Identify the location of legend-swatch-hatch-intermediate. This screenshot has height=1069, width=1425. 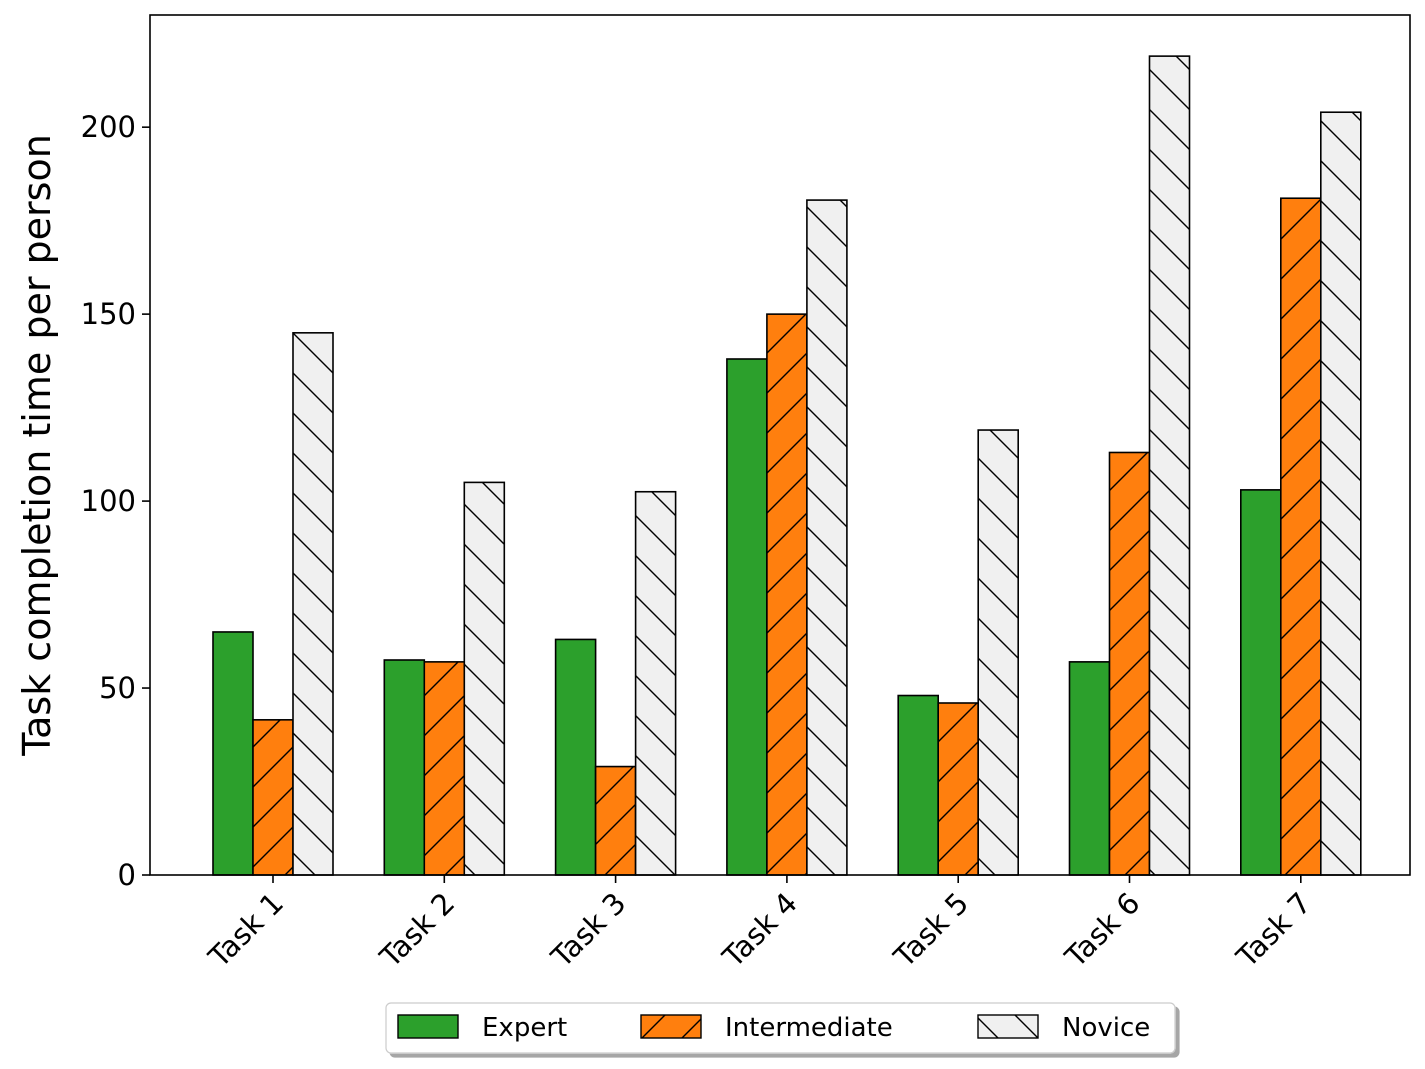
(671, 1026).